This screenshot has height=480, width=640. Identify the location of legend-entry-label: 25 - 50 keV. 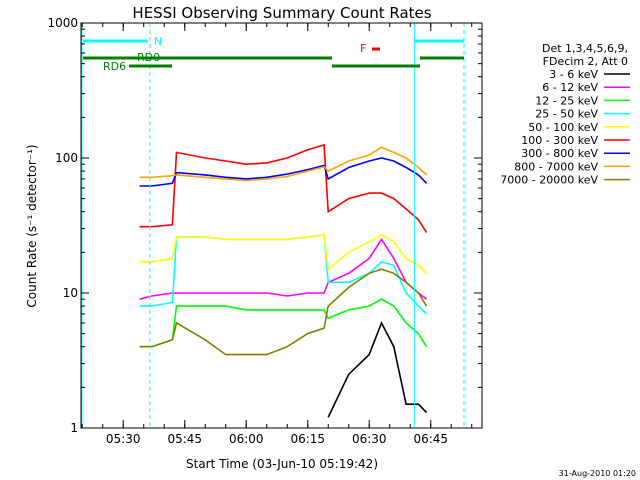
(566, 114).